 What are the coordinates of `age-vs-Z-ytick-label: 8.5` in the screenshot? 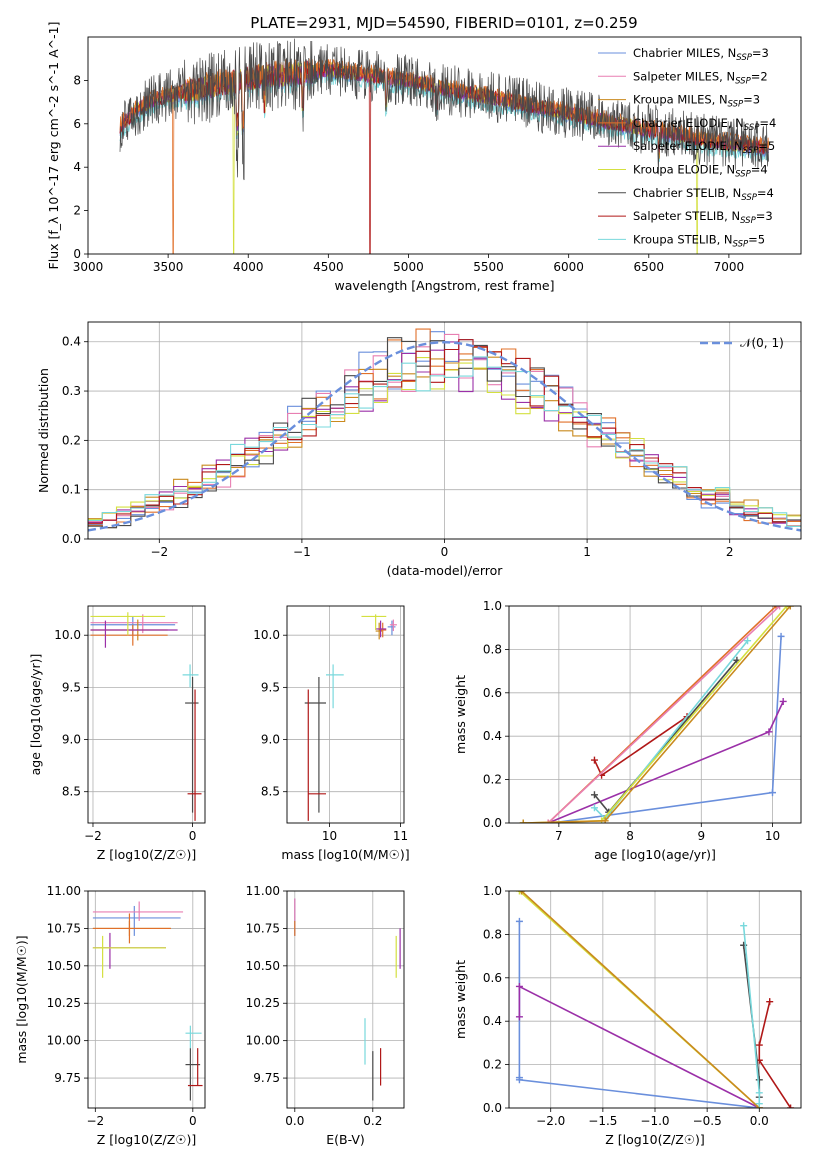 It's located at (71, 792).